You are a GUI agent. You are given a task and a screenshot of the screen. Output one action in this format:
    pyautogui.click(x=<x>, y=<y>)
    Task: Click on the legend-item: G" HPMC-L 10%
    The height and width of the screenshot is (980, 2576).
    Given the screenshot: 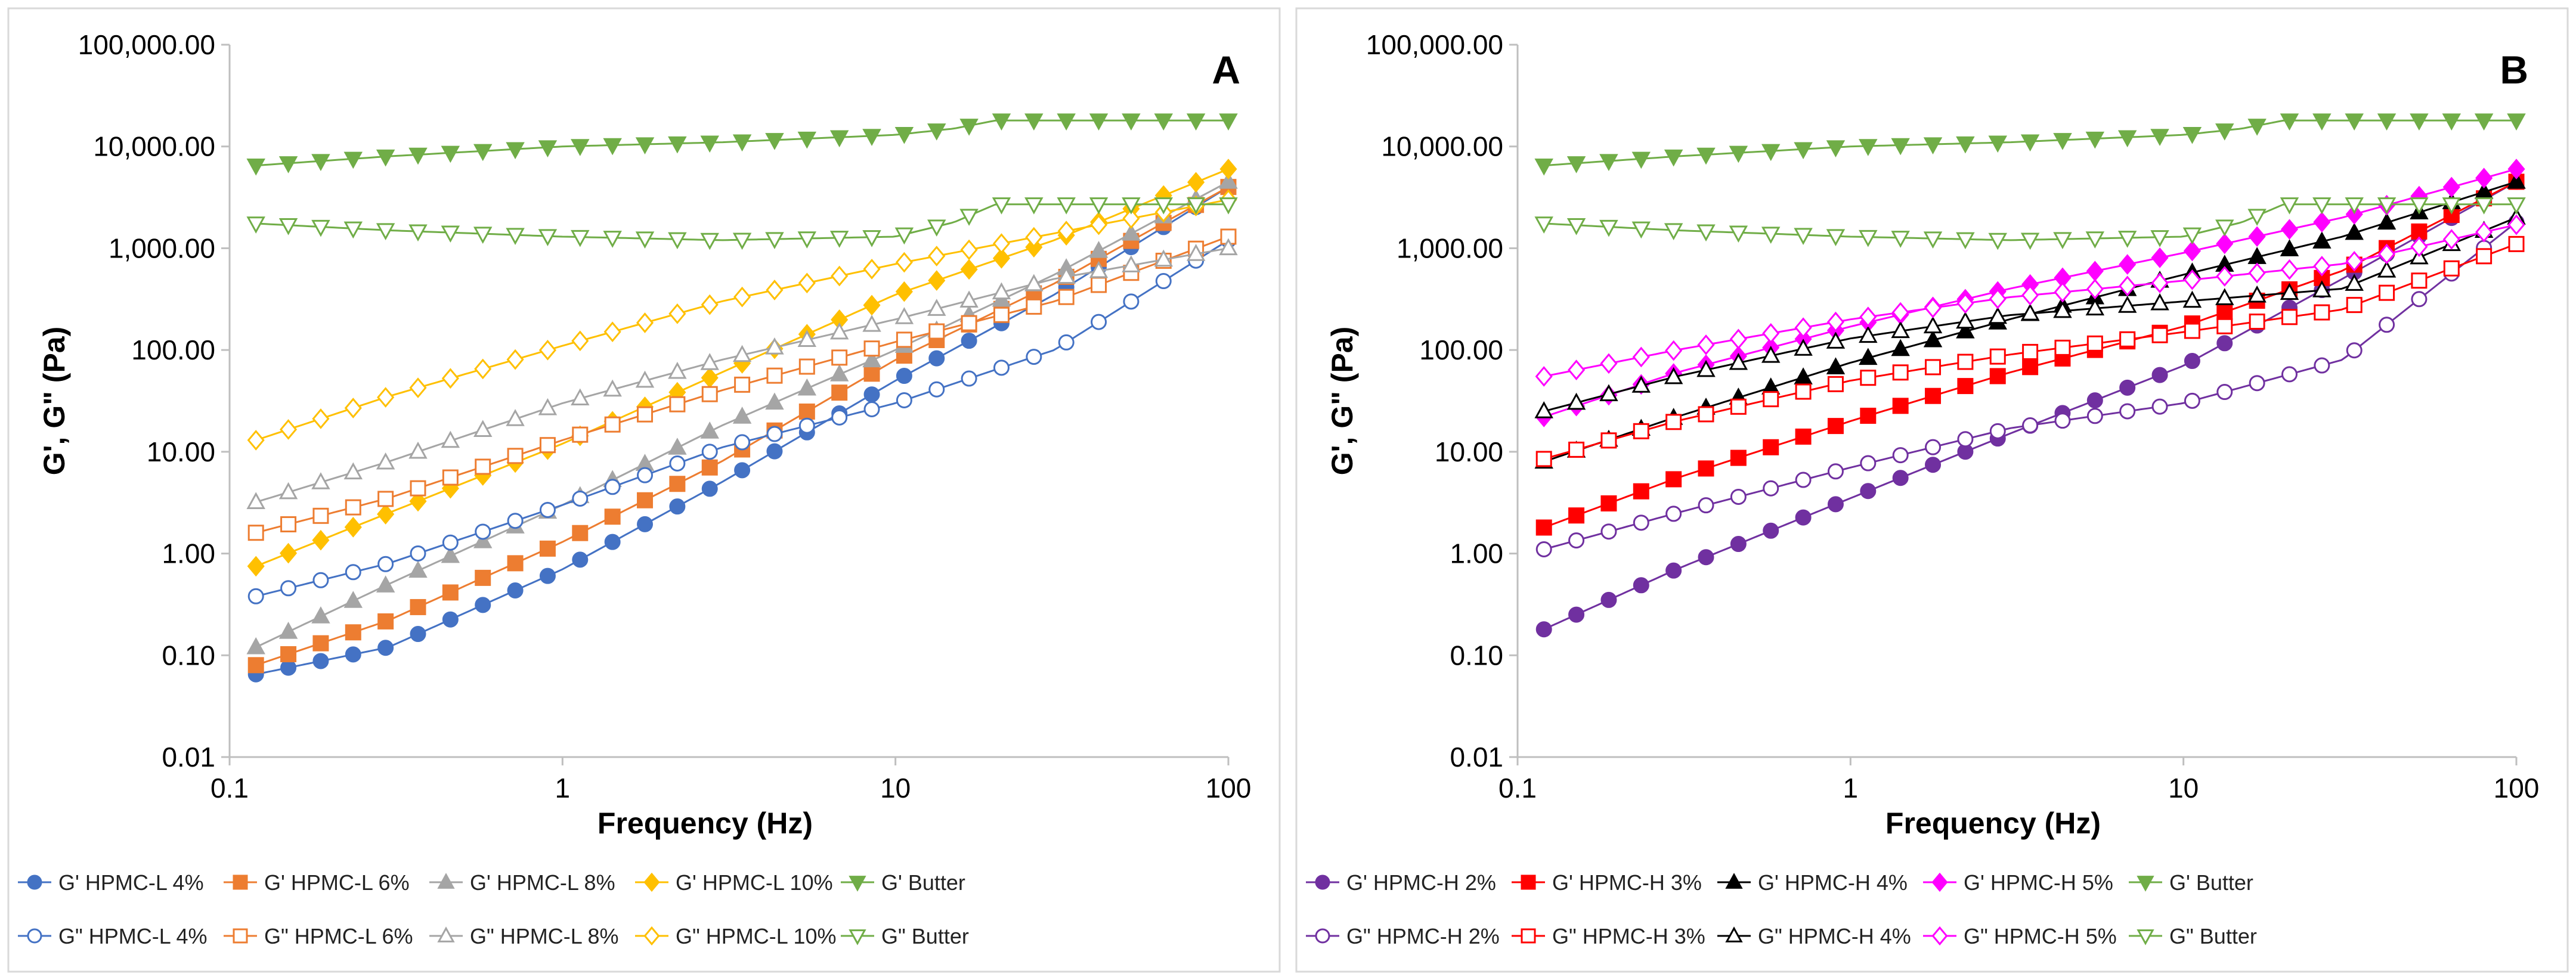 What is the action you would take?
    pyautogui.click(x=736, y=936)
    